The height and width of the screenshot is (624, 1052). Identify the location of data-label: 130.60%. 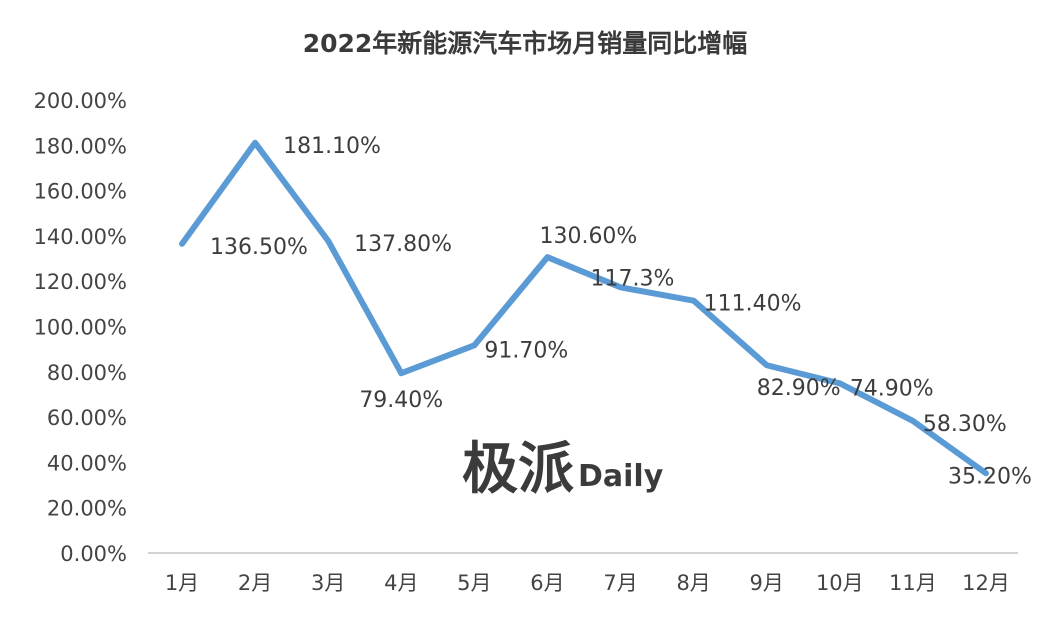
(588, 236).